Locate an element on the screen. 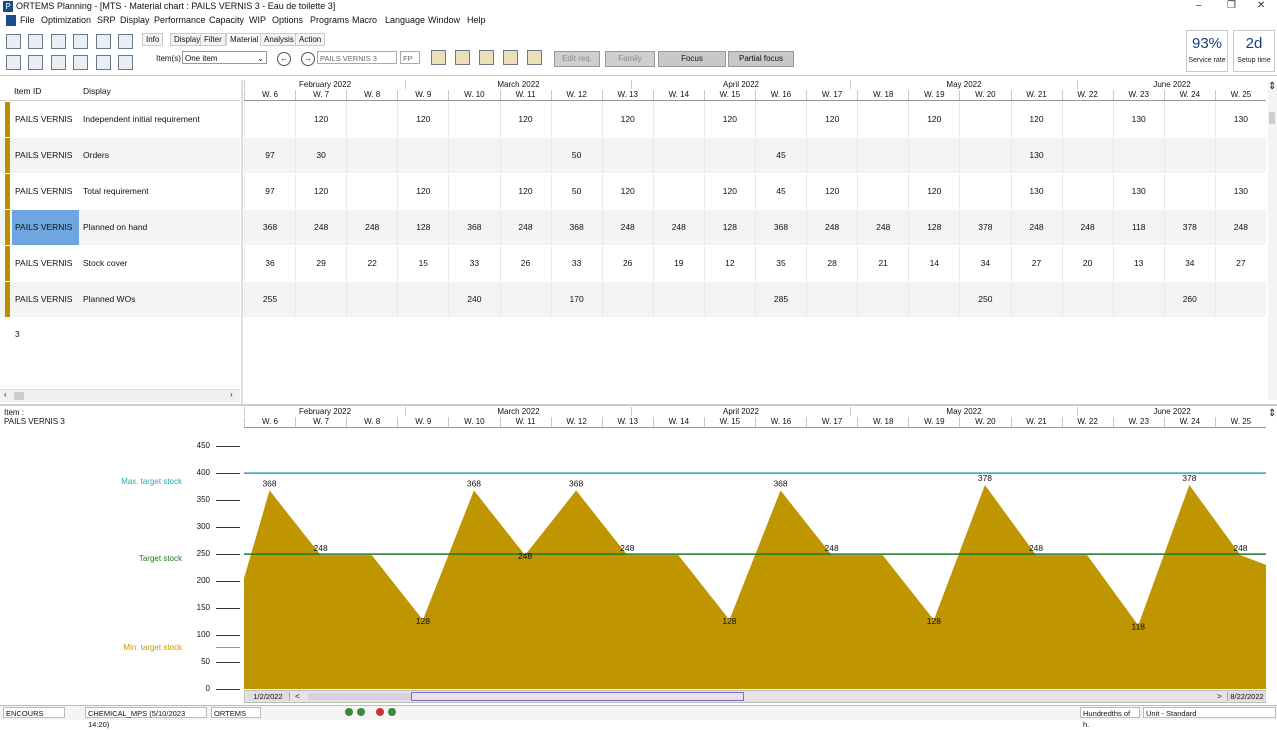 This screenshot has width=1277, height=730. table-cell: 28 is located at coordinates (831, 263).